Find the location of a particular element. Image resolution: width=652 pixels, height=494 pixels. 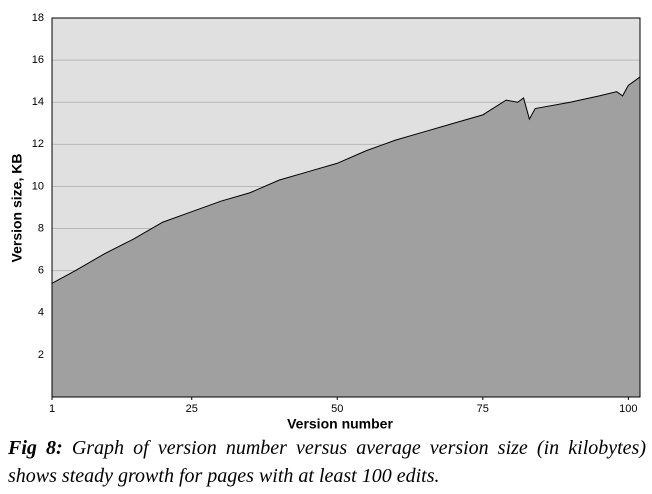

y-tick-label: 8 is located at coordinates (41, 228).